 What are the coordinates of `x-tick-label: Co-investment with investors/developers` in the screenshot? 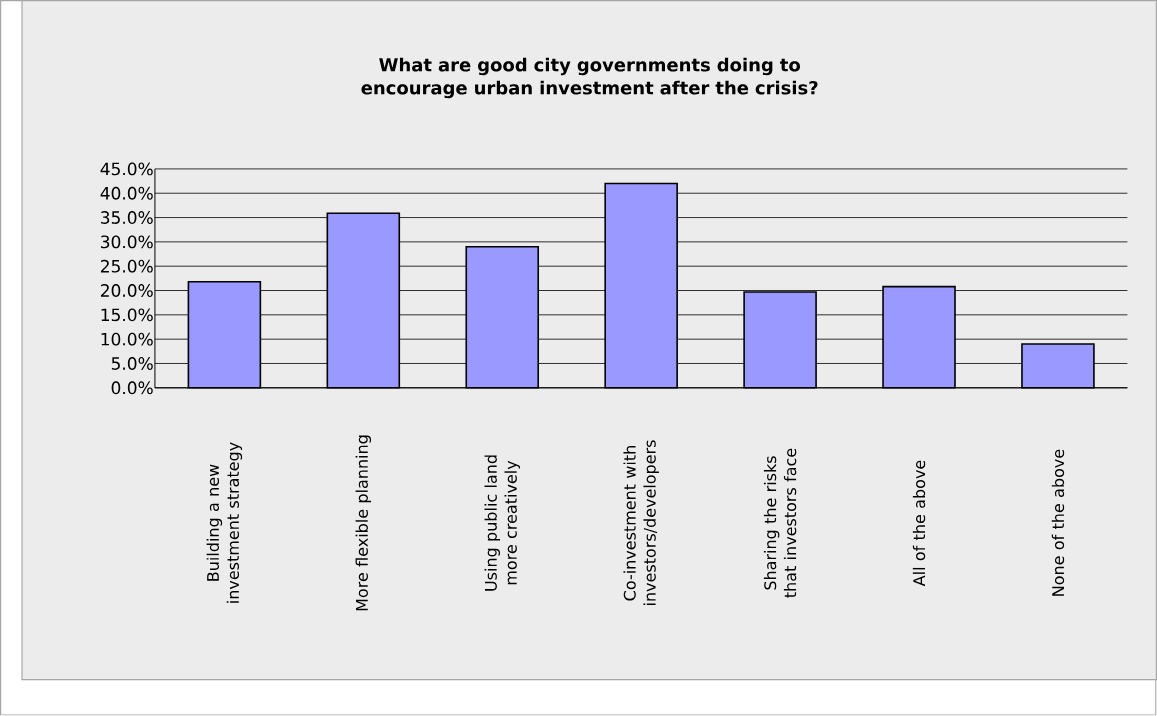 It's located at (641, 523).